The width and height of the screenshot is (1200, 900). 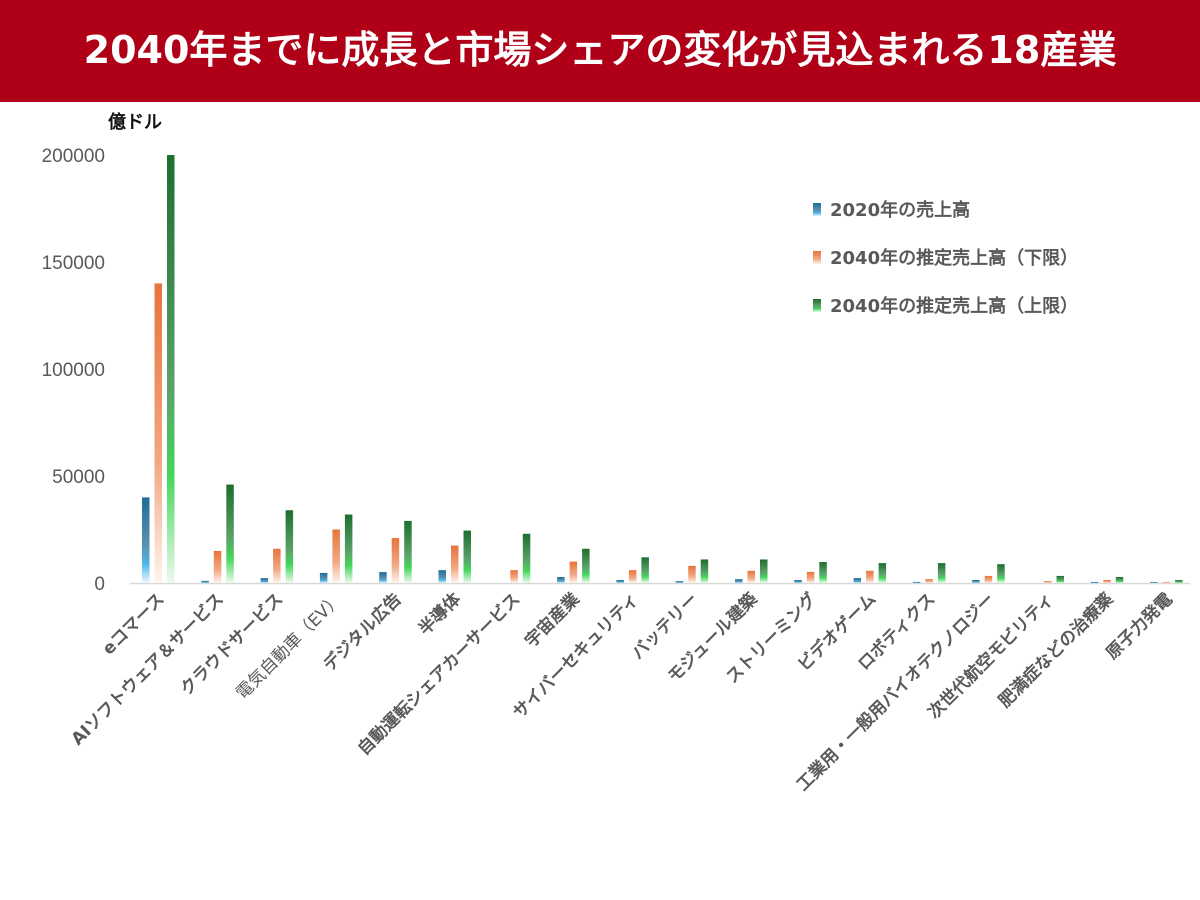 What do you see at coordinates (440, 614) in the screenshot?
I see `x-tick-label: 半導体` at bounding box center [440, 614].